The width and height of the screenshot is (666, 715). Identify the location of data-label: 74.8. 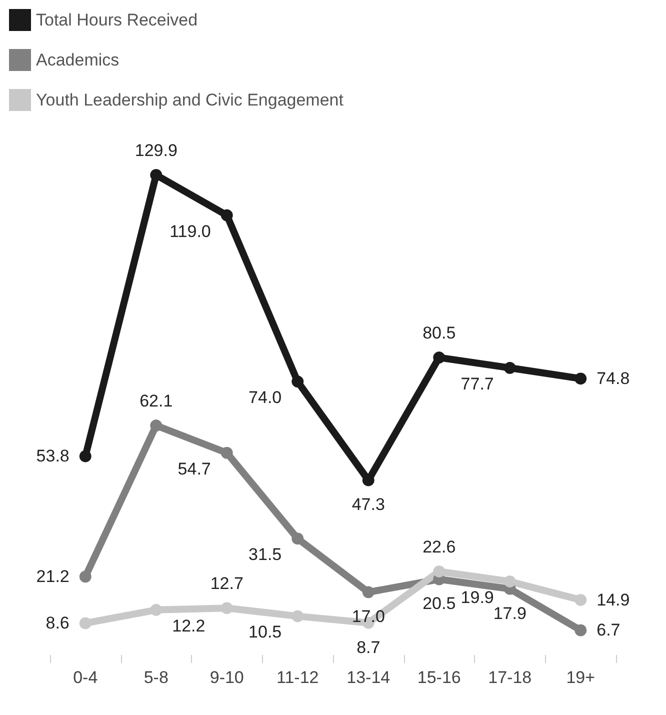
(613, 378).